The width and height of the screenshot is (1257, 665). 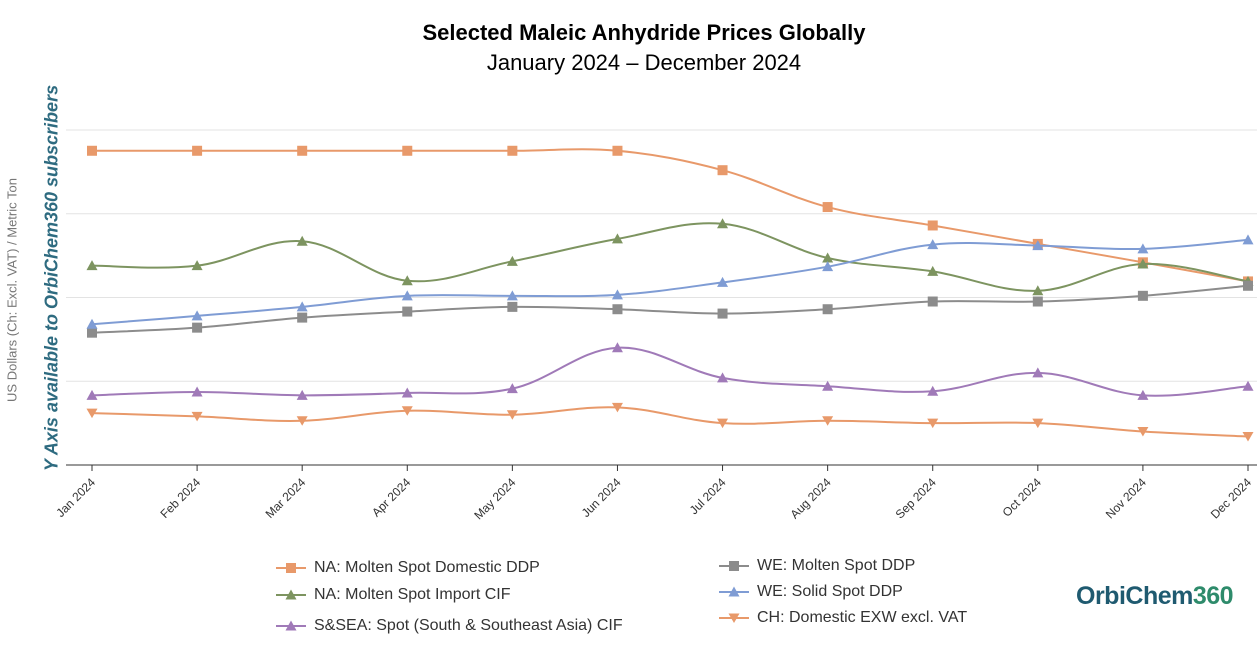 What do you see at coordinates (916, 498) in the screenshot?
I see `x-tick-label: Sep 2024` at bounding box center [916, 498].